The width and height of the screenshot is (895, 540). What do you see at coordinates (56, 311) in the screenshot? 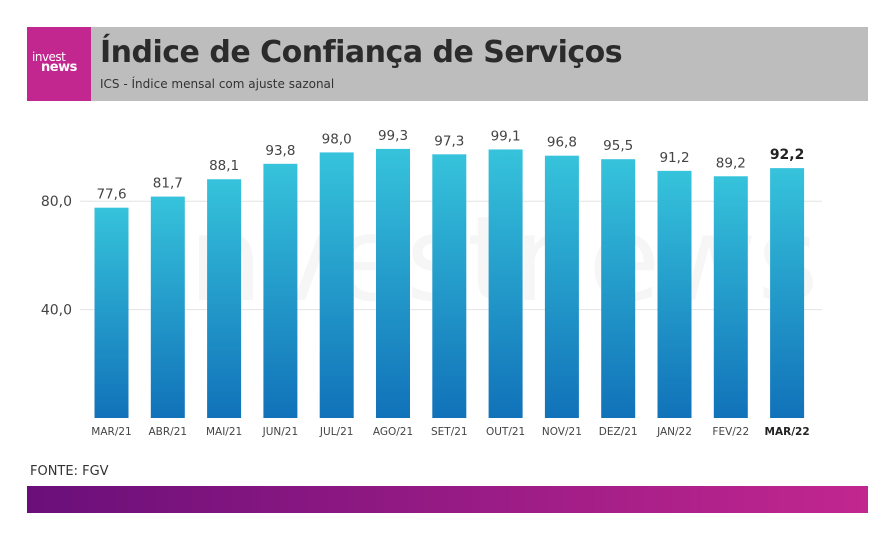
I see `y-tick-label: 40,0` at bounding box center [56, 311].